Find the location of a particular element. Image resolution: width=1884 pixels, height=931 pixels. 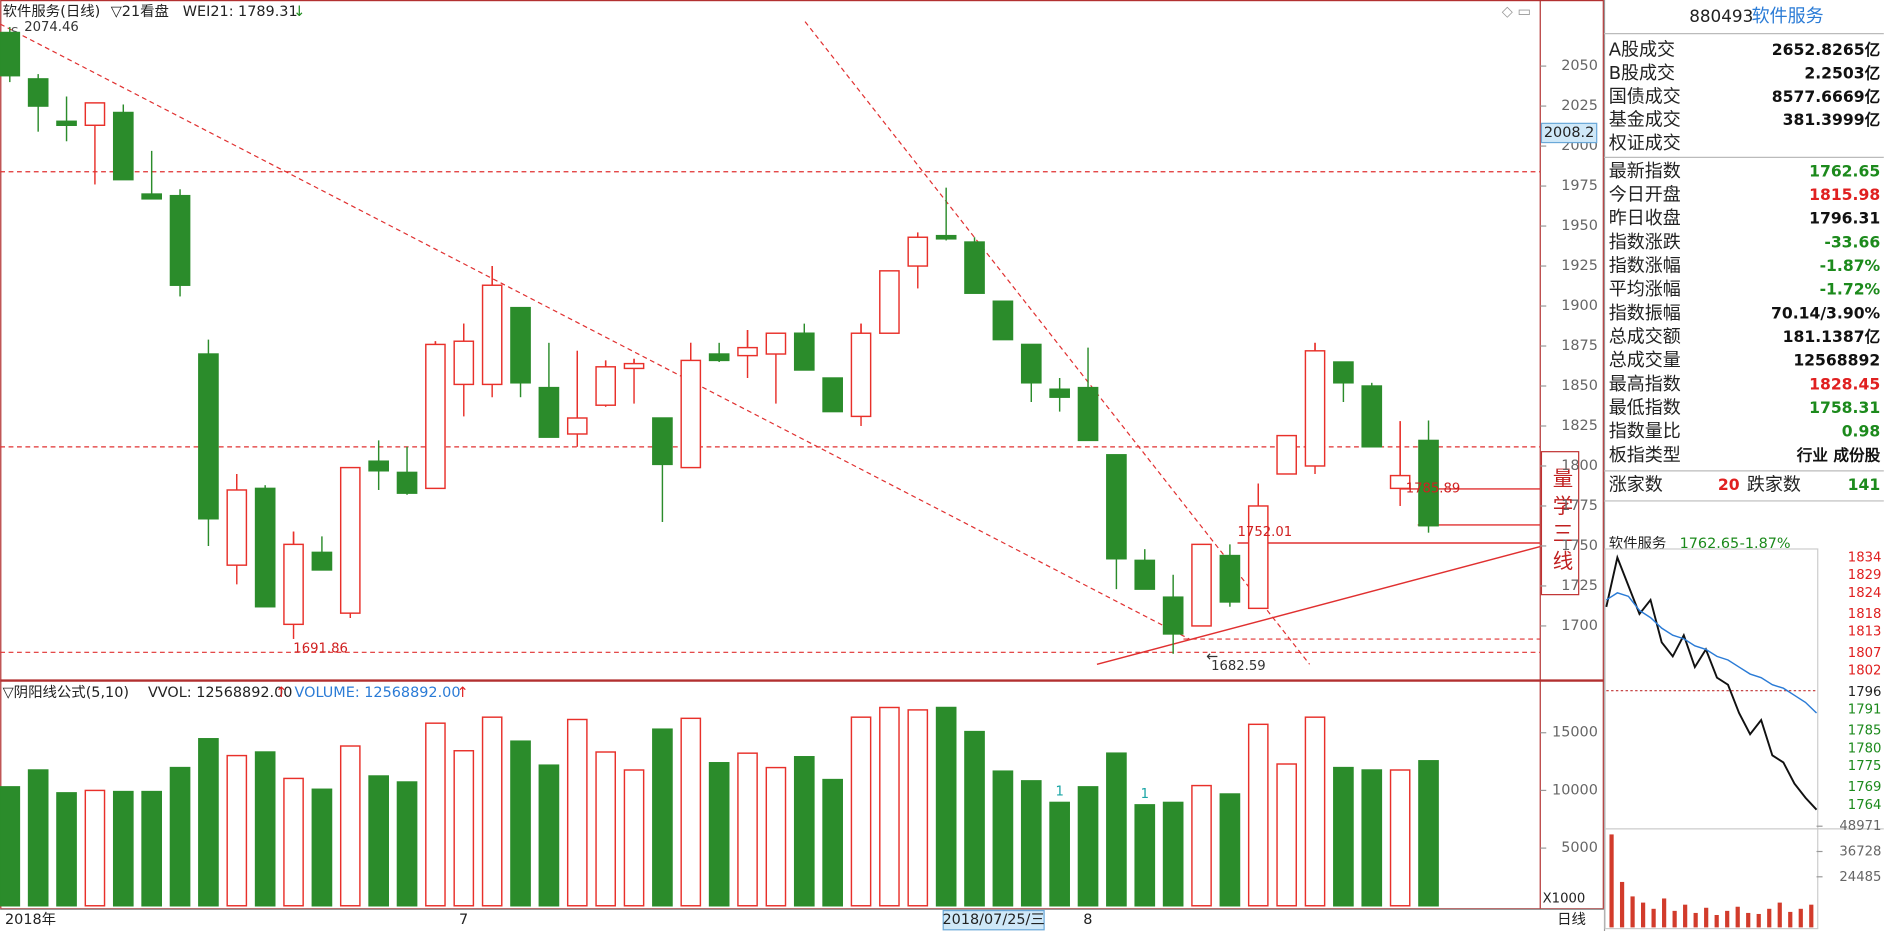

quote-value: 1815.98 is located at coordinates (1844, 195).